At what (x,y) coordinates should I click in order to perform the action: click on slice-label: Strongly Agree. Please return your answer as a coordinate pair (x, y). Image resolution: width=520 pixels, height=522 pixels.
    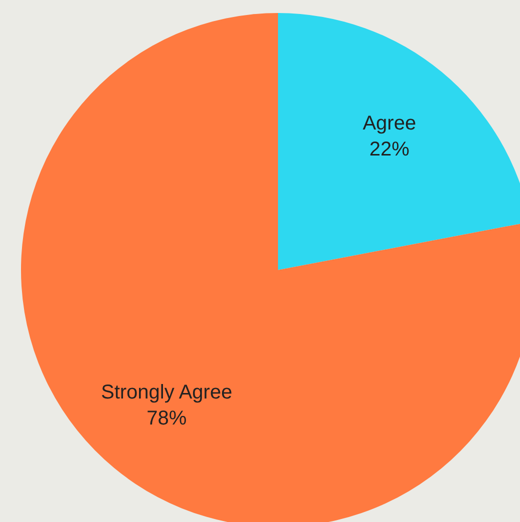
    Looking at the image, I should click on (166, 393).